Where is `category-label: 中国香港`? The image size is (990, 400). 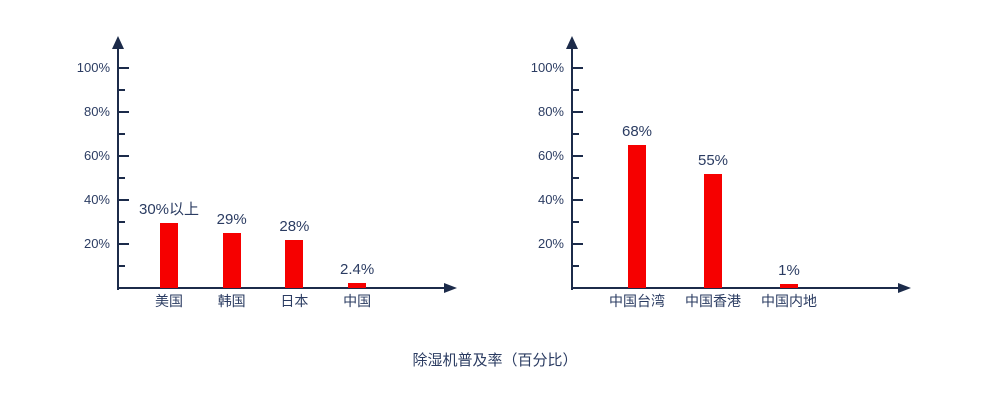
category-label: 中国香港 is located at coordinates (713, 301).